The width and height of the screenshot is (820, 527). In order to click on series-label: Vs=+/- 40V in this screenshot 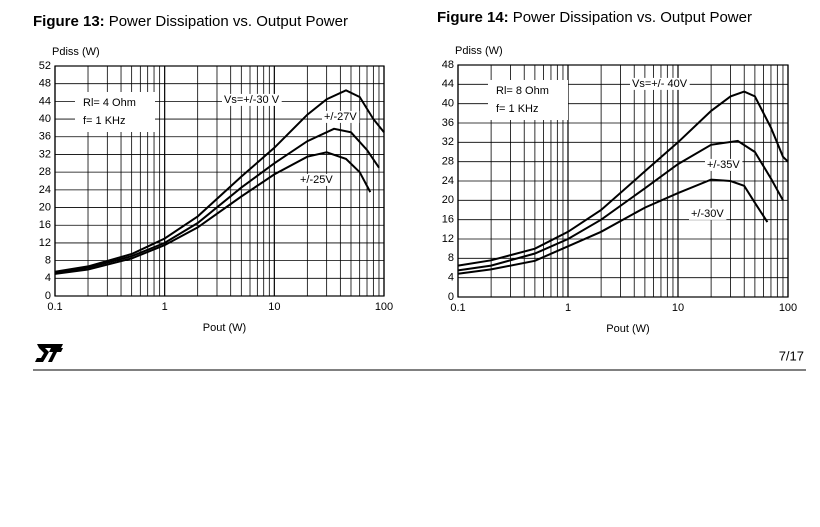, I will do `click(660, 84)`.